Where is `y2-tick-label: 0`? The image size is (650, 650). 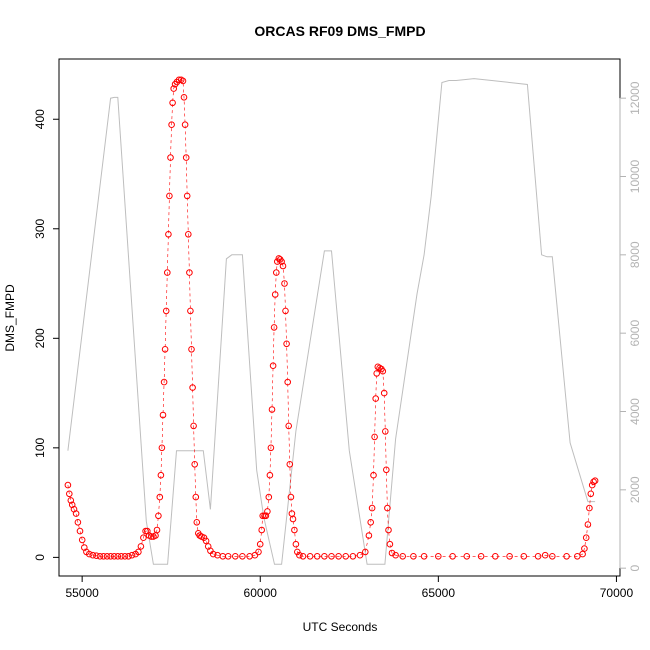
y2-tick-label: 0 is located at coordinates (635, 568).